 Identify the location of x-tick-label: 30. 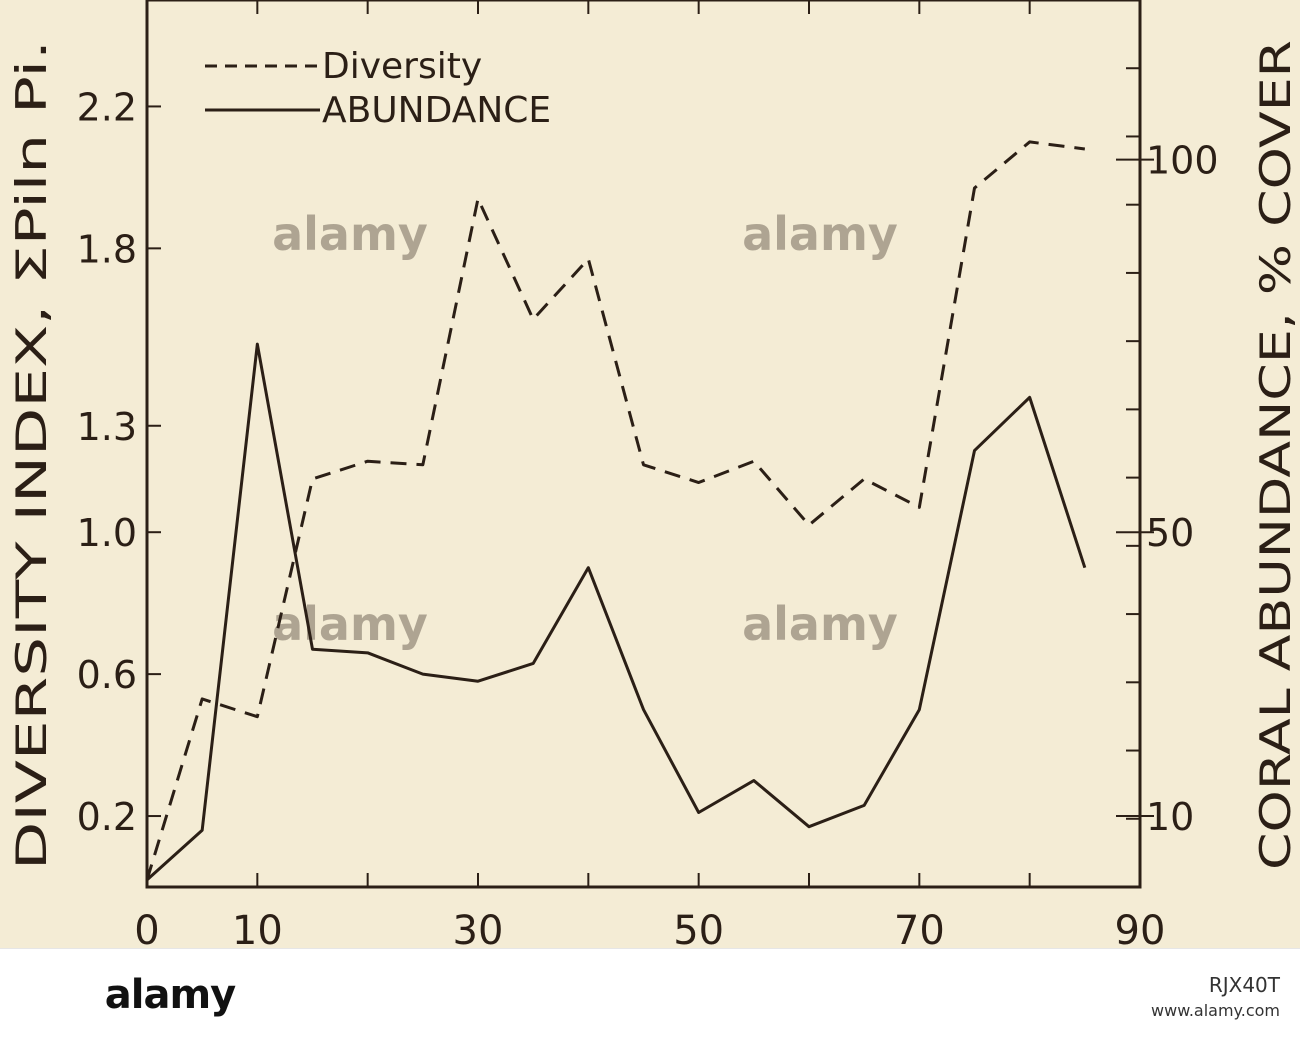
(478, 928).